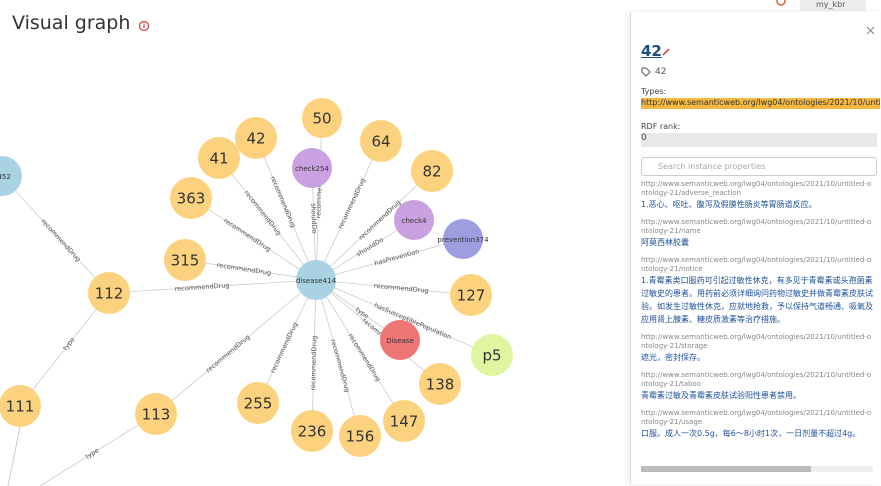 Image resolution: width=881 pixels, height=486 pixels. I want to click on property-value: 青霉素过敏及青霉素皮肤试验阳性患者禁用。, so click(721, 395).